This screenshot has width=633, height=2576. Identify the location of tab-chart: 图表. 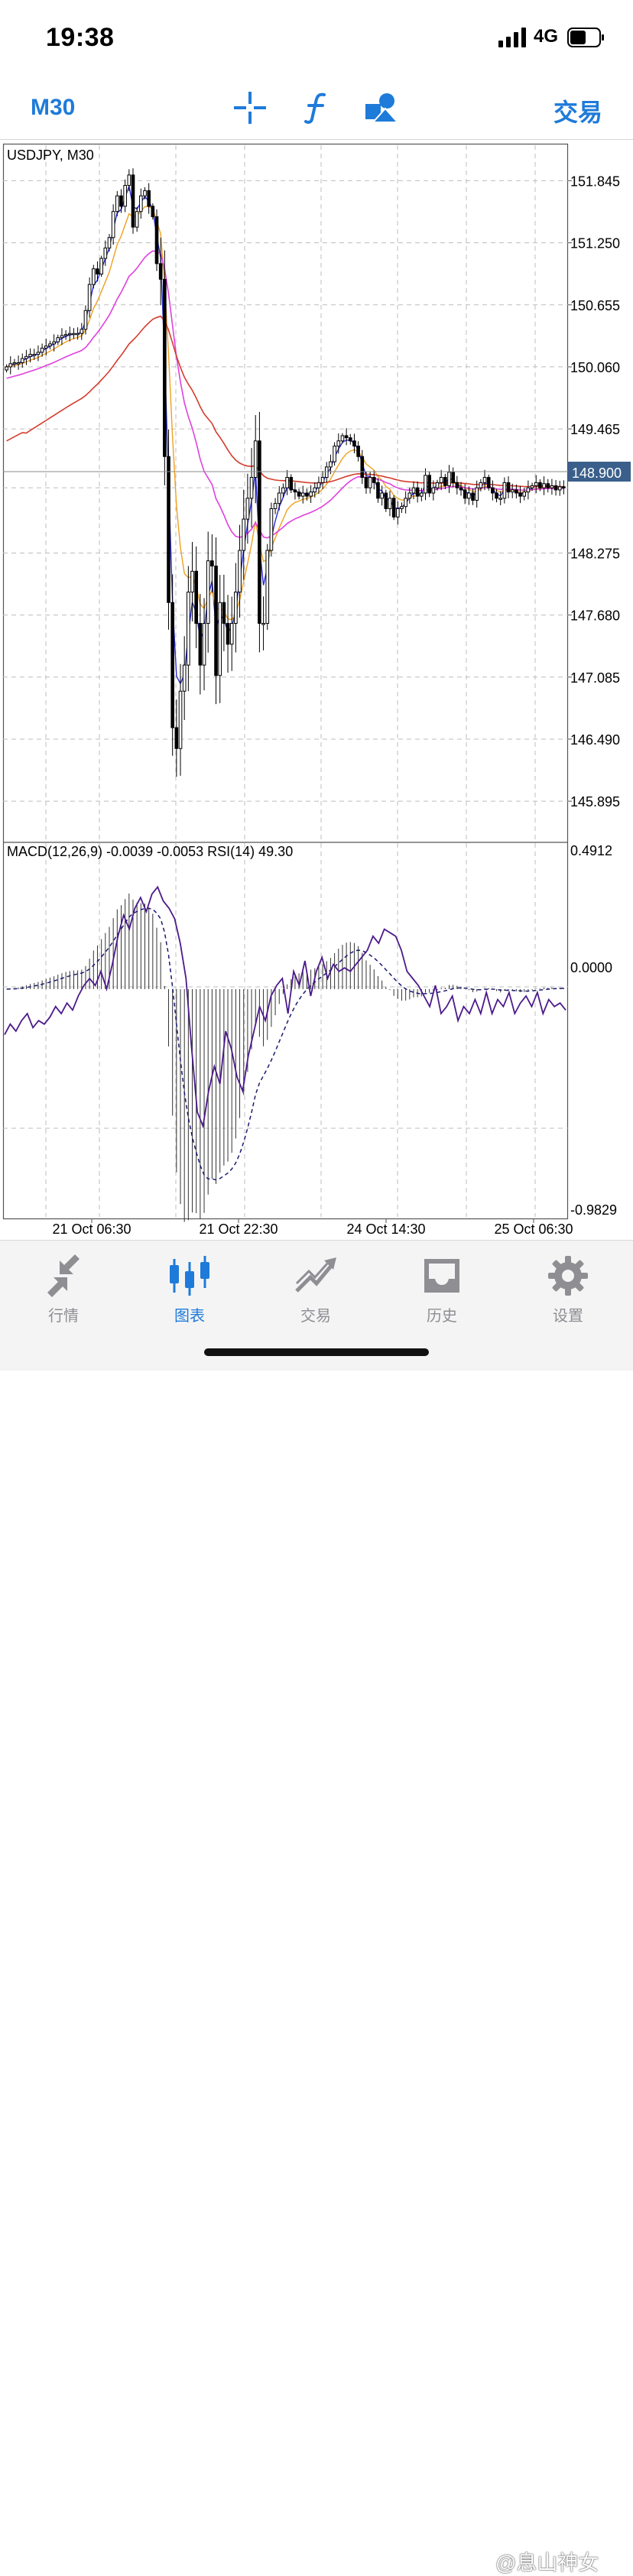
(189, 1292).